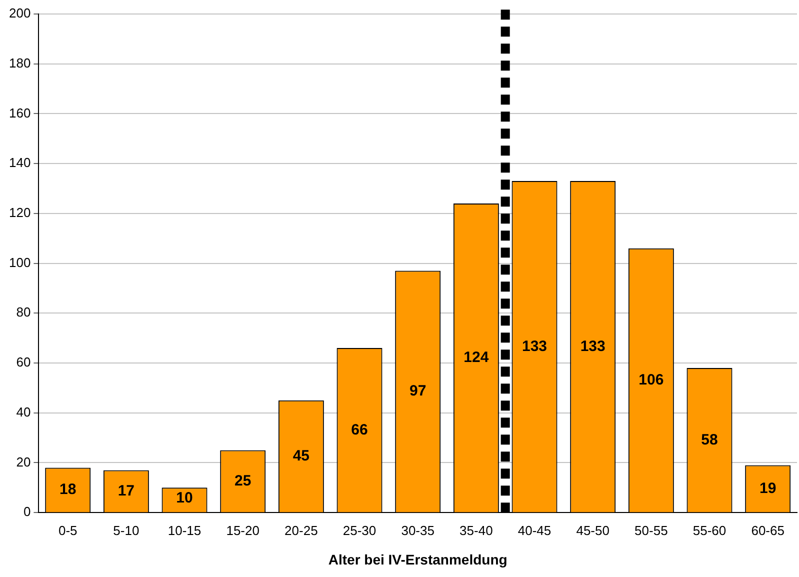  I want to click on data-label: 124, so click(477, 357).